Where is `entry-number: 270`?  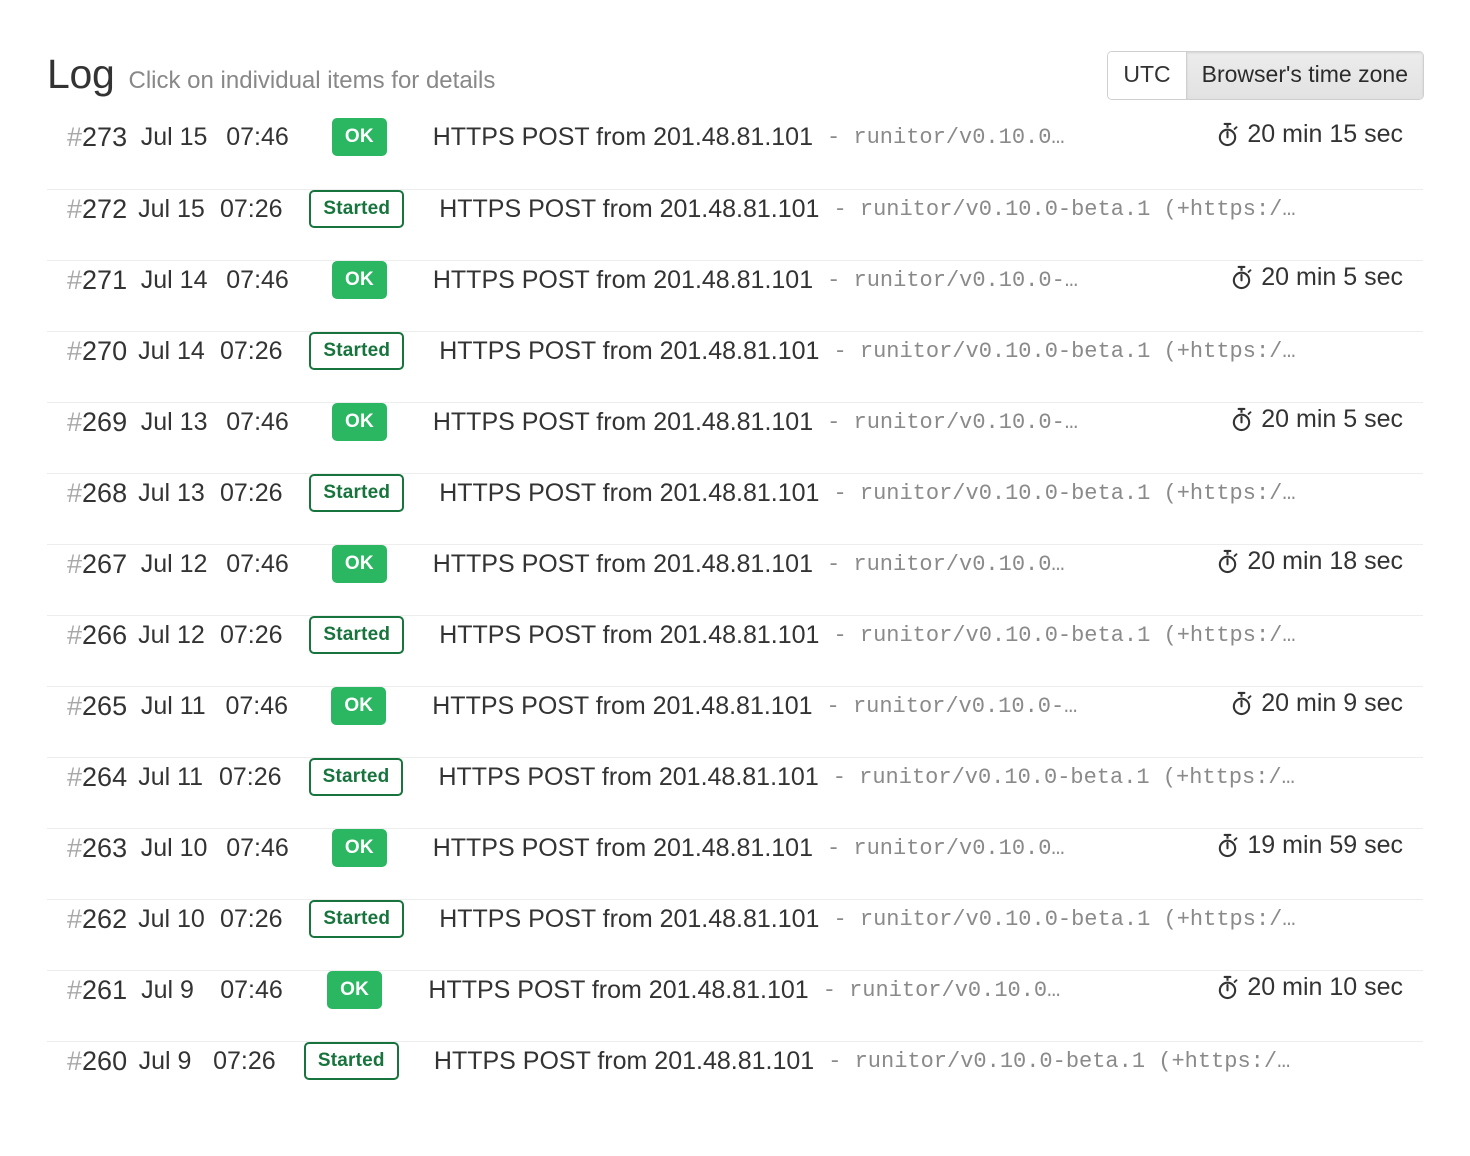 entry-number: 270 is located at coordinates (105, 350).